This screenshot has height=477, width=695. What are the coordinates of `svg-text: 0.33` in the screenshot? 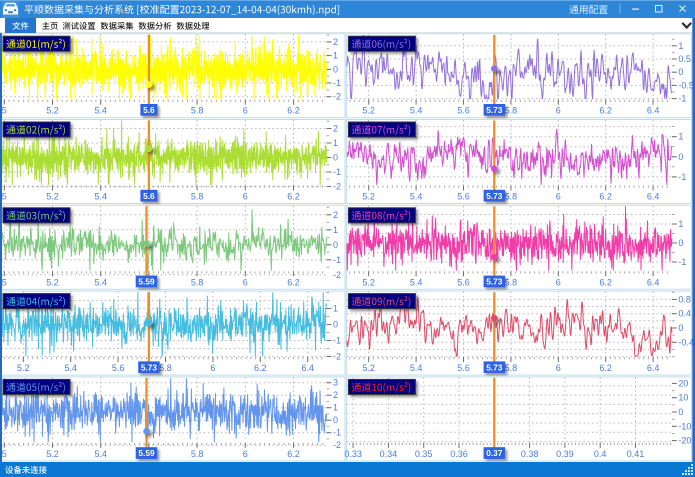 It's located at (353, 454).